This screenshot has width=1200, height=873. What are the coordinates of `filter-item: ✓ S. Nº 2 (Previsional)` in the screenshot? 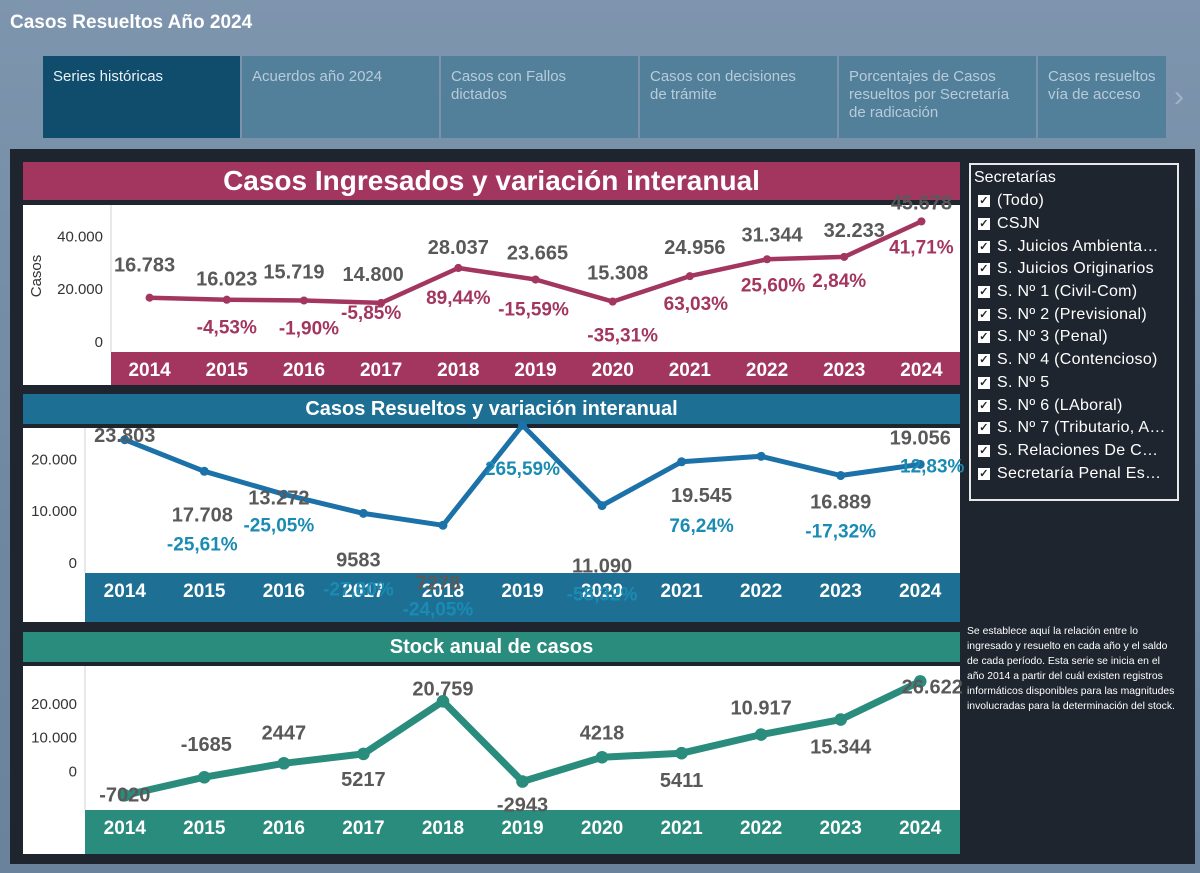 It's located at (1074, 314).